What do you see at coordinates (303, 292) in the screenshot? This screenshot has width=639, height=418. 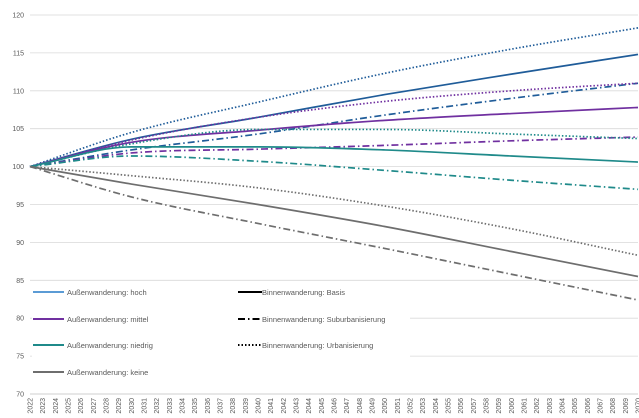 I see `legend-label-binnen-basis: Binnenwanderung: Basis` at bounding box center [303, 292].